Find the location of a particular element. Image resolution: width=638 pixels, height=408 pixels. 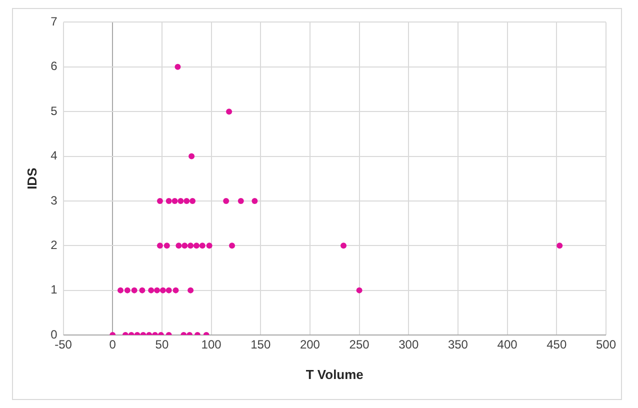

x-tick-label: 150 is located at coordinates (260, 345).